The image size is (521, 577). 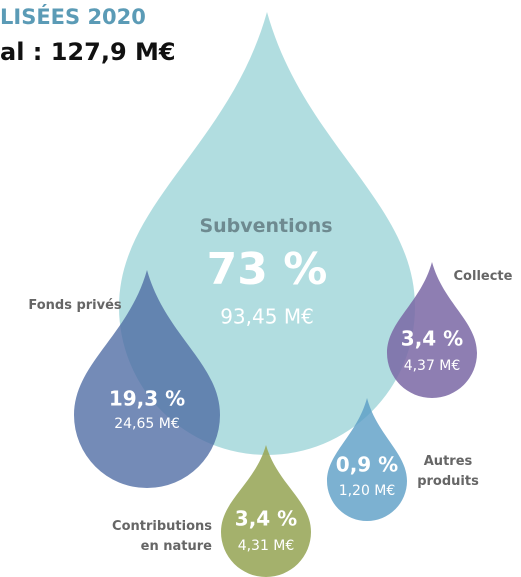 I want to click on category-label: Collecte, so click(x=483, y=276).